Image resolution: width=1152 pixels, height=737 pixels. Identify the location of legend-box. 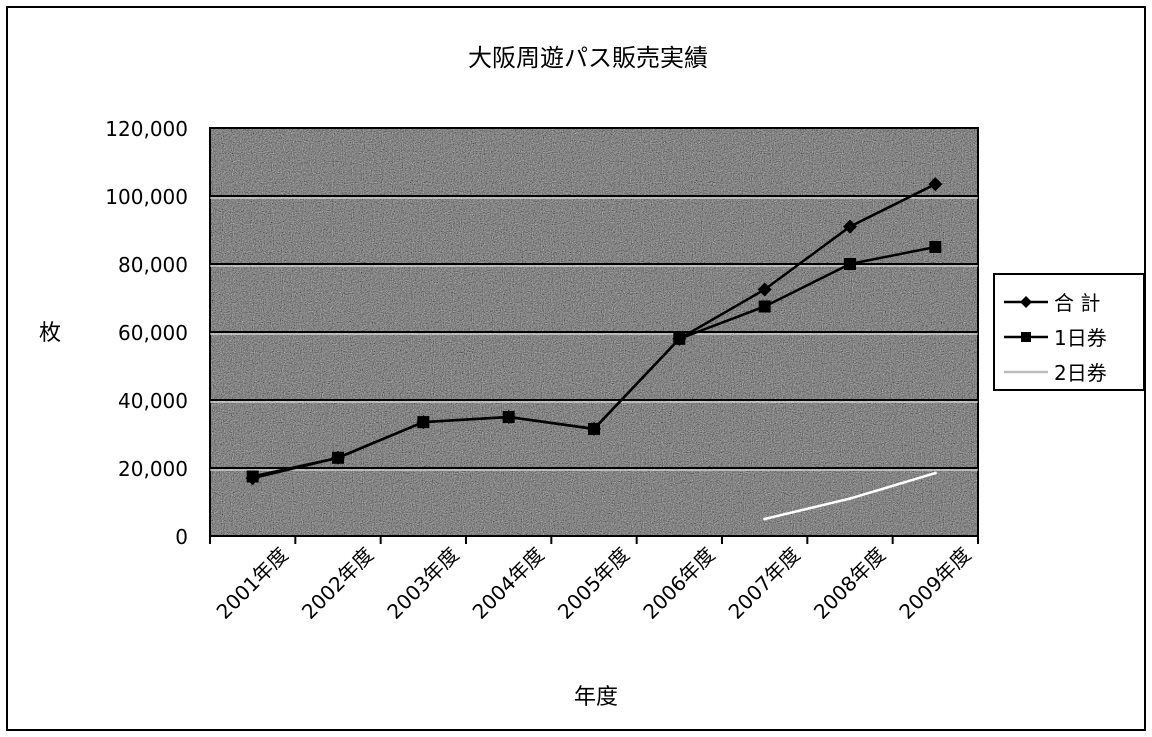
(1069, 332).